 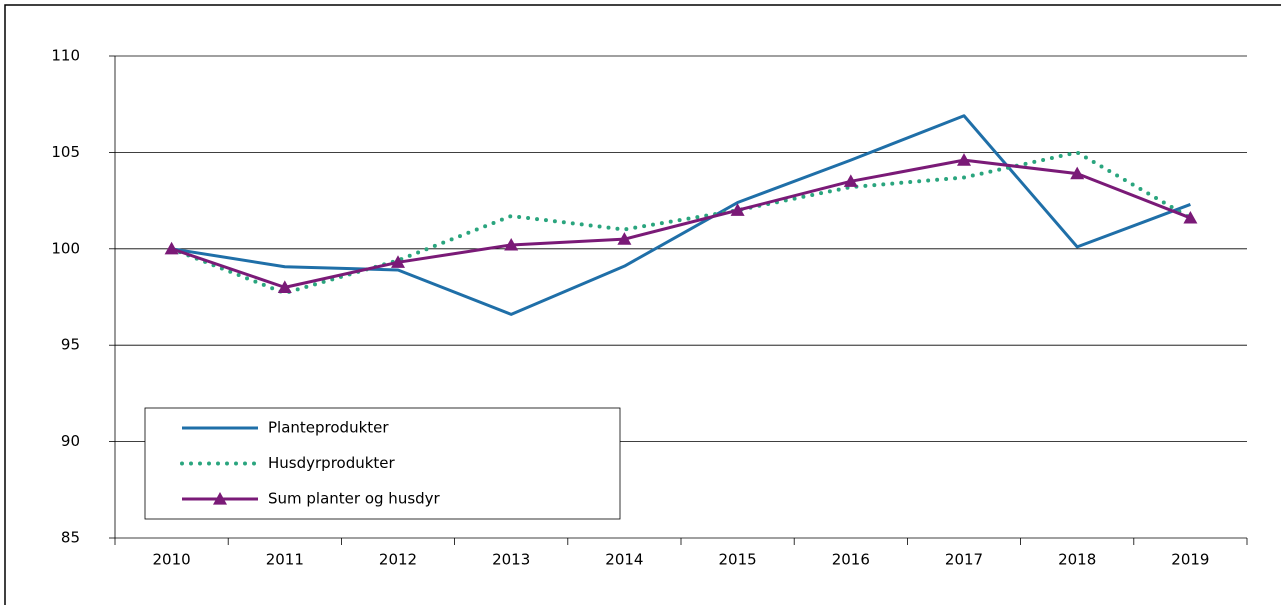 What do you see at coordinates (70, 538) in the screenshot?
I see `y-tick-label: 85` at bounding box center [70, 538].